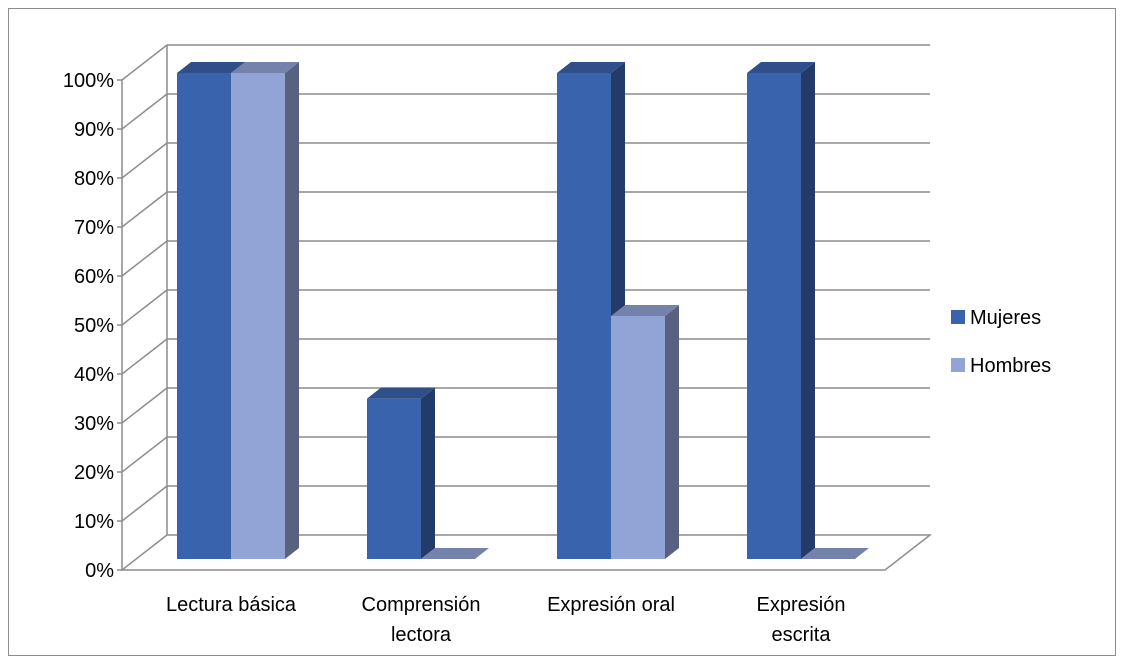 The height and width of the screenshot is (664, 1126). Describe the element at coordinates (94, 522) in the screenshot. I see `y-tick-label: 10%` at that location.